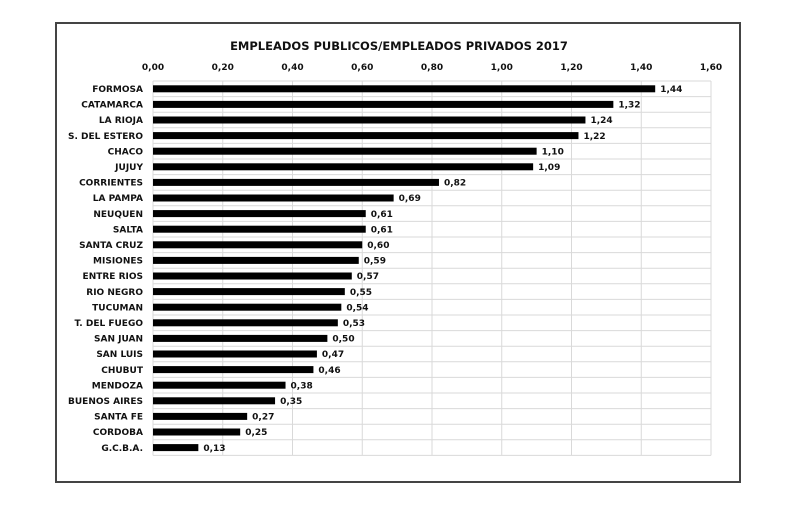 The image size is (790, 527). I want to click on x-axis-ticks: 0,00 0,20 0,40 0,60 0,80 1,00 1,20 1,40 1,60, so click(432, 68).